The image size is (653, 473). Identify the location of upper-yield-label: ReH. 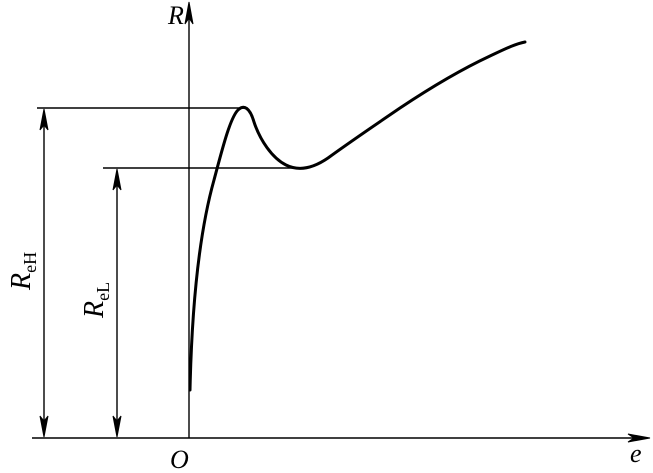
(23, 271).